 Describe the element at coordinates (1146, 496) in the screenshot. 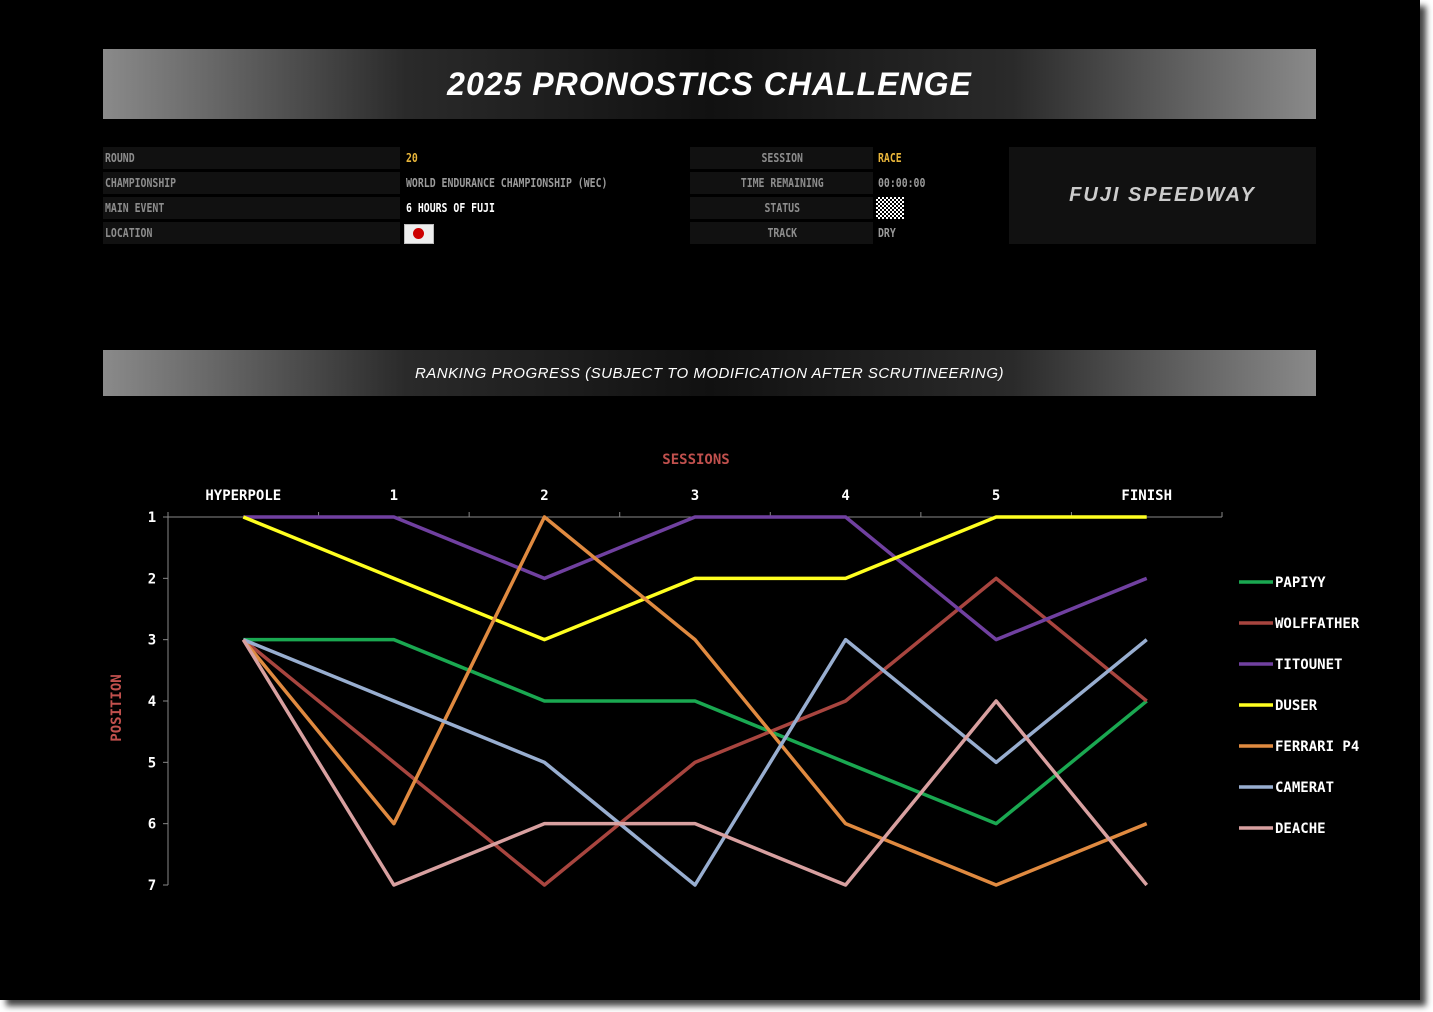

I see `x-tick-label: FINISH` at that location.